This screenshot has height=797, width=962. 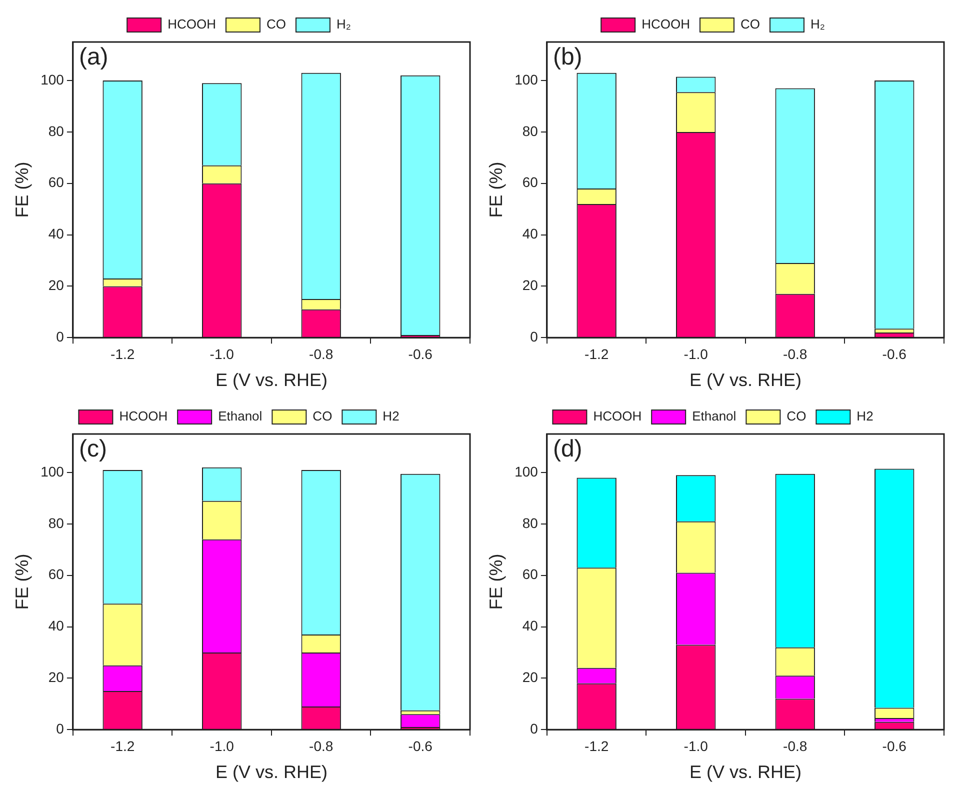 I want to click on chart-title: (b), so click(x=567, y=57).